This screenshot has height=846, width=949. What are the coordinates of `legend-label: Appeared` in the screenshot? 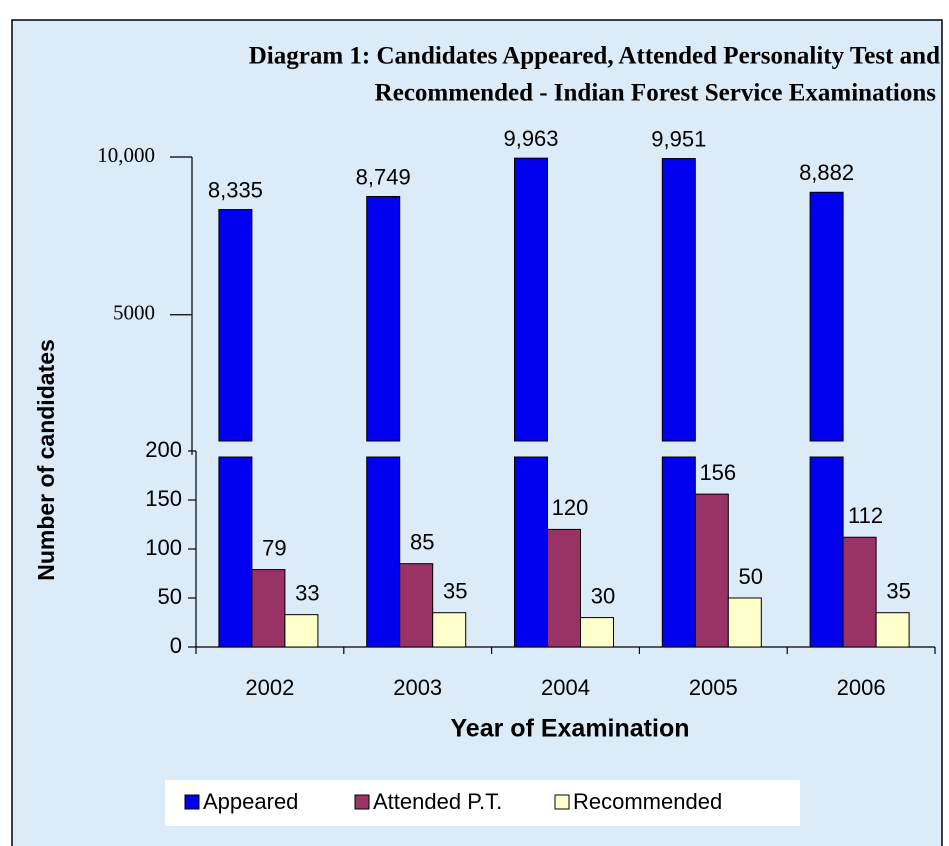 It's located at (250, 801).